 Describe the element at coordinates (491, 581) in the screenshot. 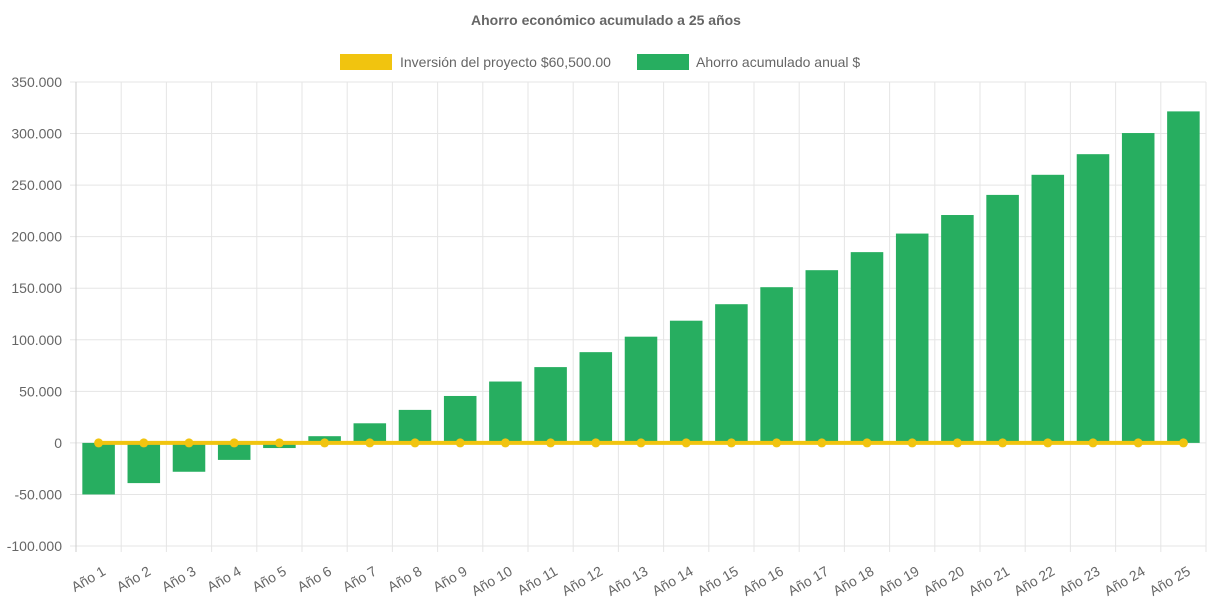

I see `x-tick-label: Año 10` at that location.